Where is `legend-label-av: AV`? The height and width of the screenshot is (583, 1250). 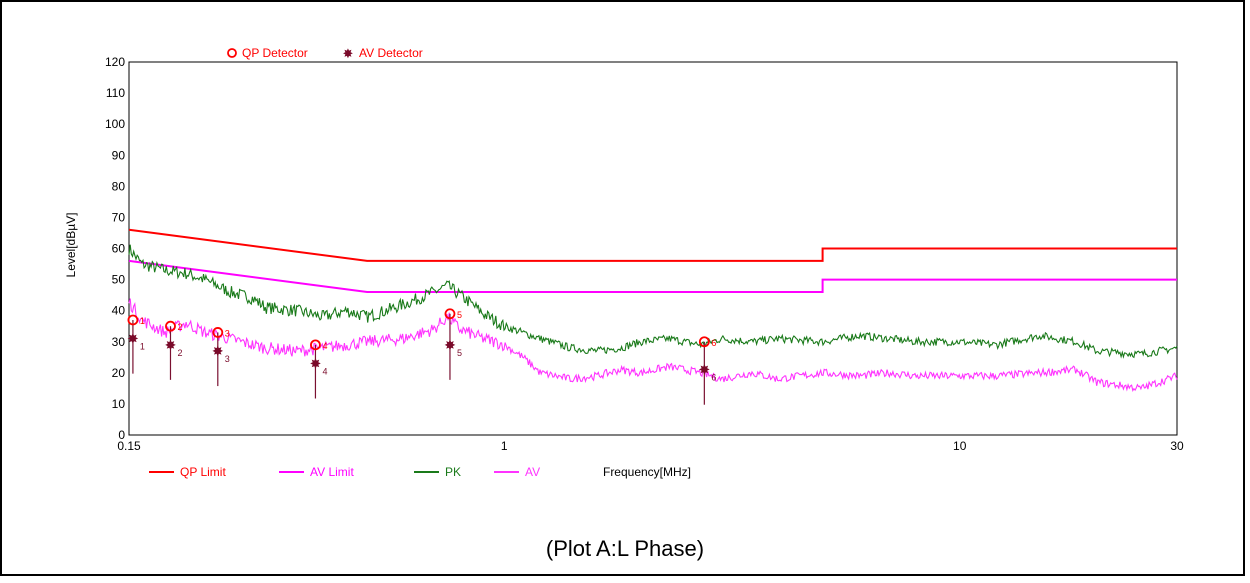 legend-label-av: AV is located at coordinates (532, 472).